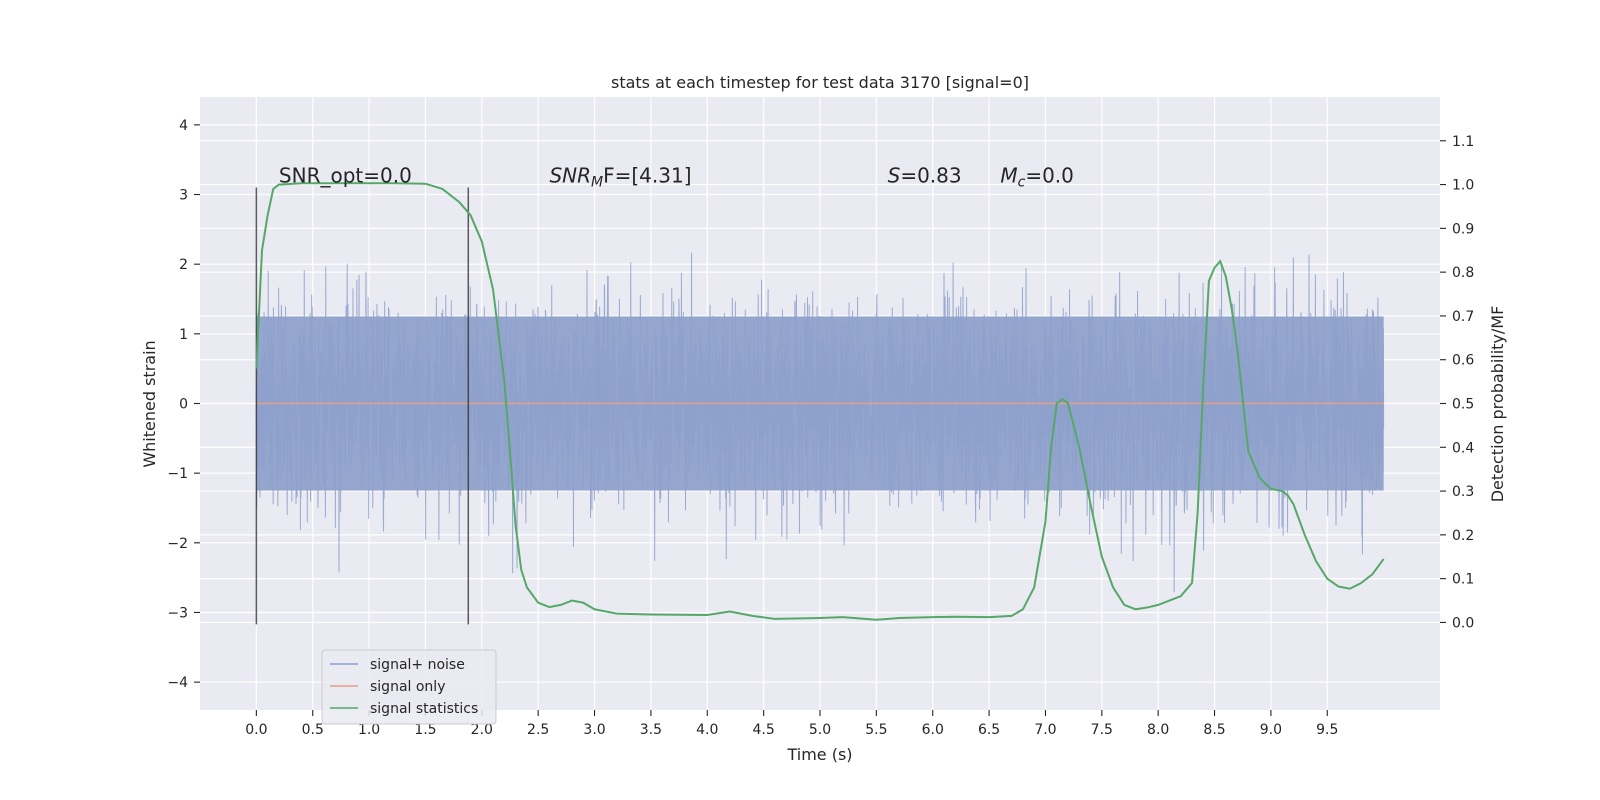  Describe the element at coordinates (933, 730) in the screenshot. I see `x-tick-label-12: 6.0` at that location.